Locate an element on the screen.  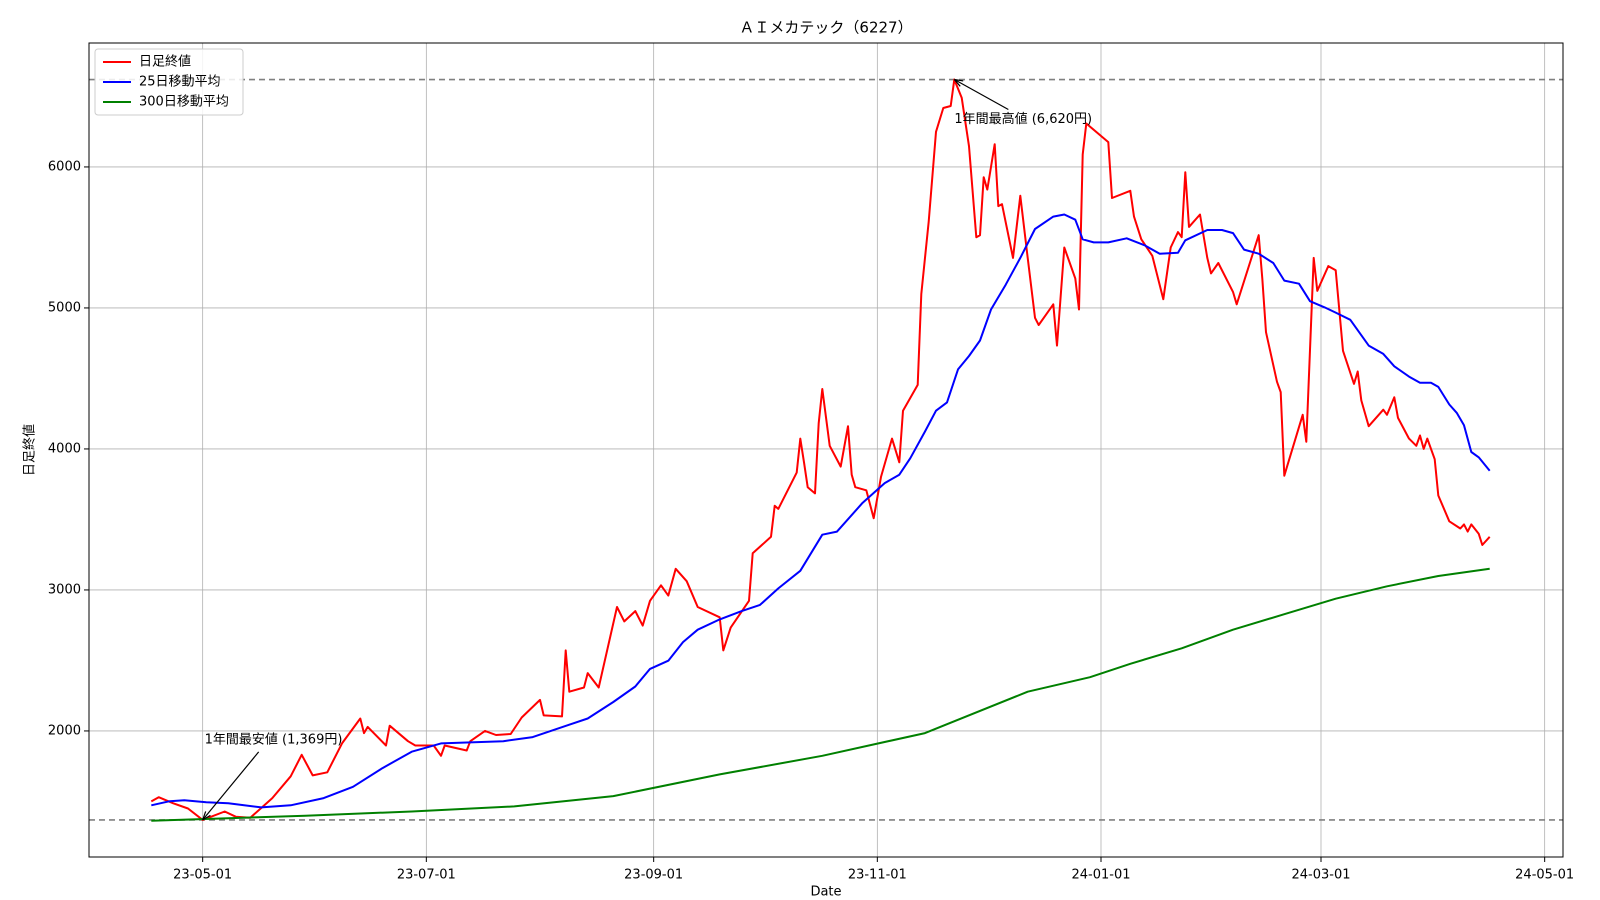
legend-label: 25日移動平均 is located at coordinates (180, 82).